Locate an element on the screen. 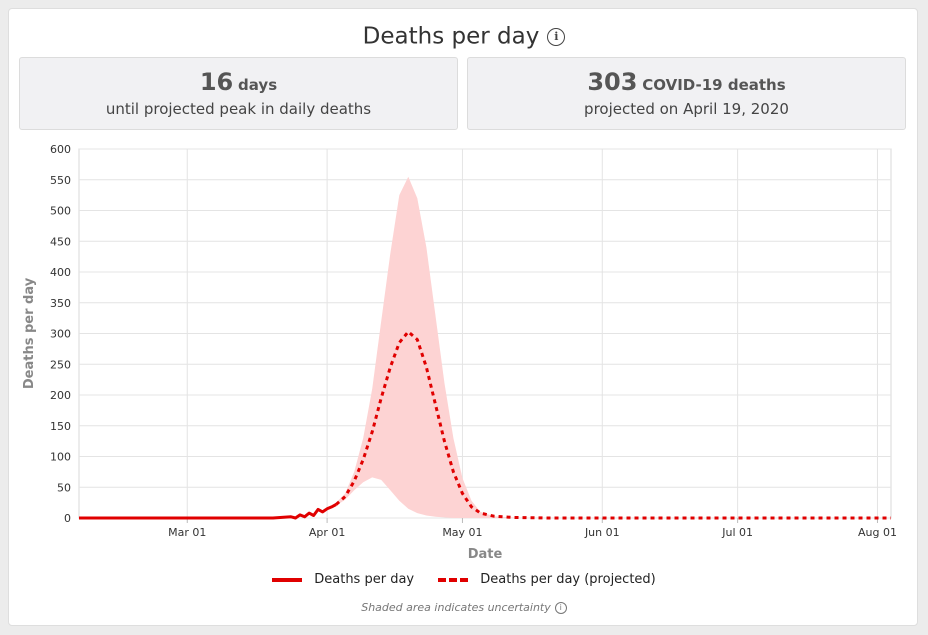 This screenshot has height=635, width=928. x-tick-label: Apr 01 is located at coordinates (327, 532).